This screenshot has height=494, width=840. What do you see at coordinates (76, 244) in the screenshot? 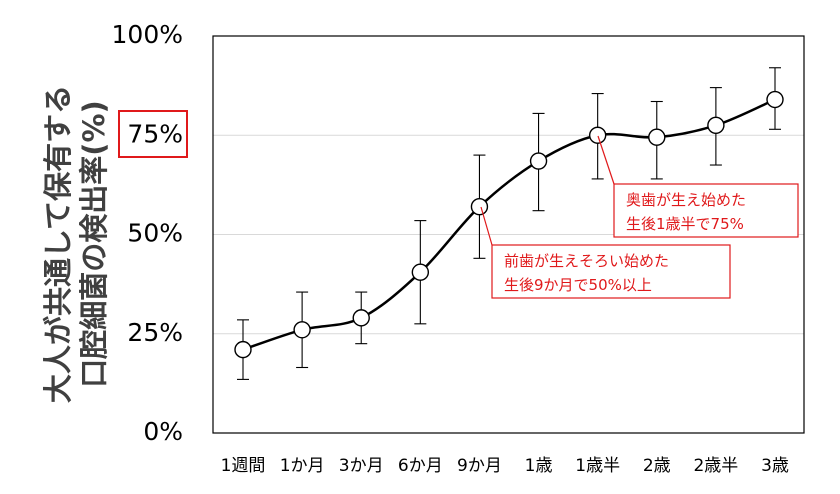
I see `y-axis-title: 大人が共通して保有する 口腔細菌の検出率(%)` at bounding box center [76, 244].